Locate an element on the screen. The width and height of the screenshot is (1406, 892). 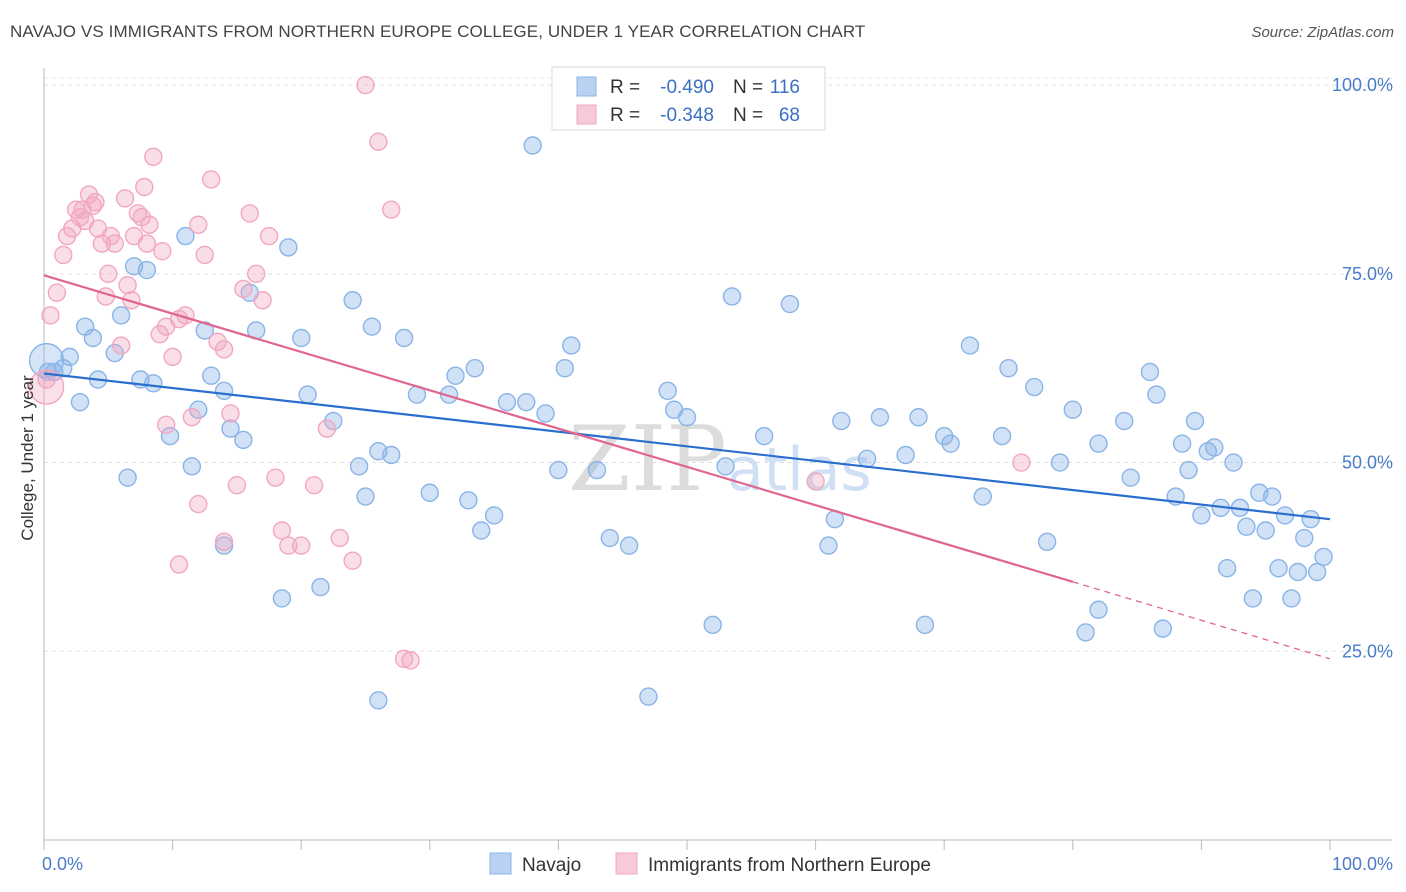
y-tick-label: 25.0% is located at coordinates (1367, 651).